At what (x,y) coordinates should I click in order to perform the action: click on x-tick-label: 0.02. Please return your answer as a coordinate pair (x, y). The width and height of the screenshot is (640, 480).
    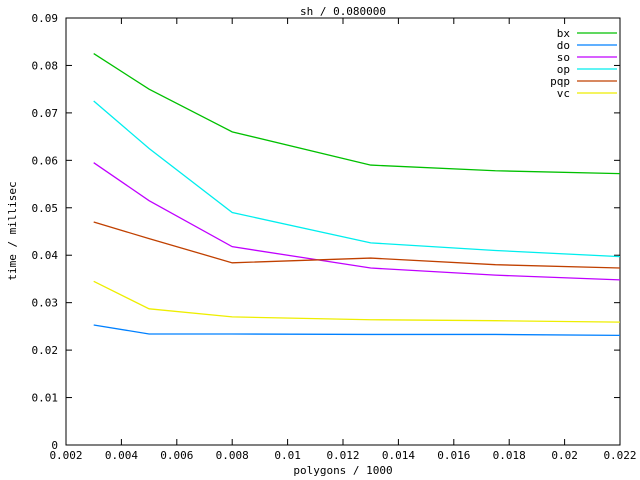
    Looking at the image, I should click on (564, 455).